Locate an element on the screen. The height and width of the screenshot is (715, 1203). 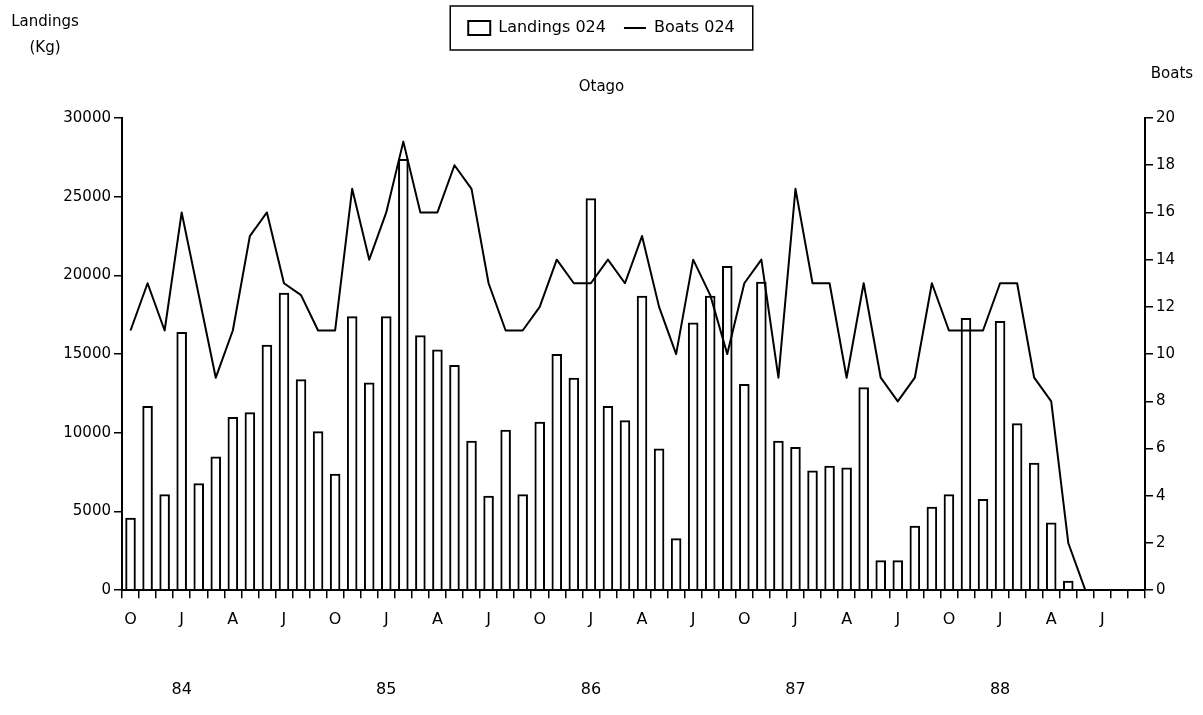
y2-tick-label: 20 is located at coordinates (1166, 116).